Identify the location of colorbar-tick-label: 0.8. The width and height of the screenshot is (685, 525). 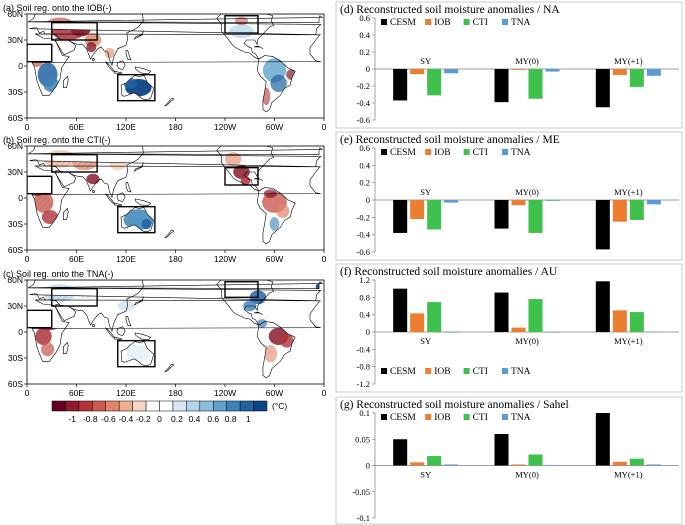
(231, 419).